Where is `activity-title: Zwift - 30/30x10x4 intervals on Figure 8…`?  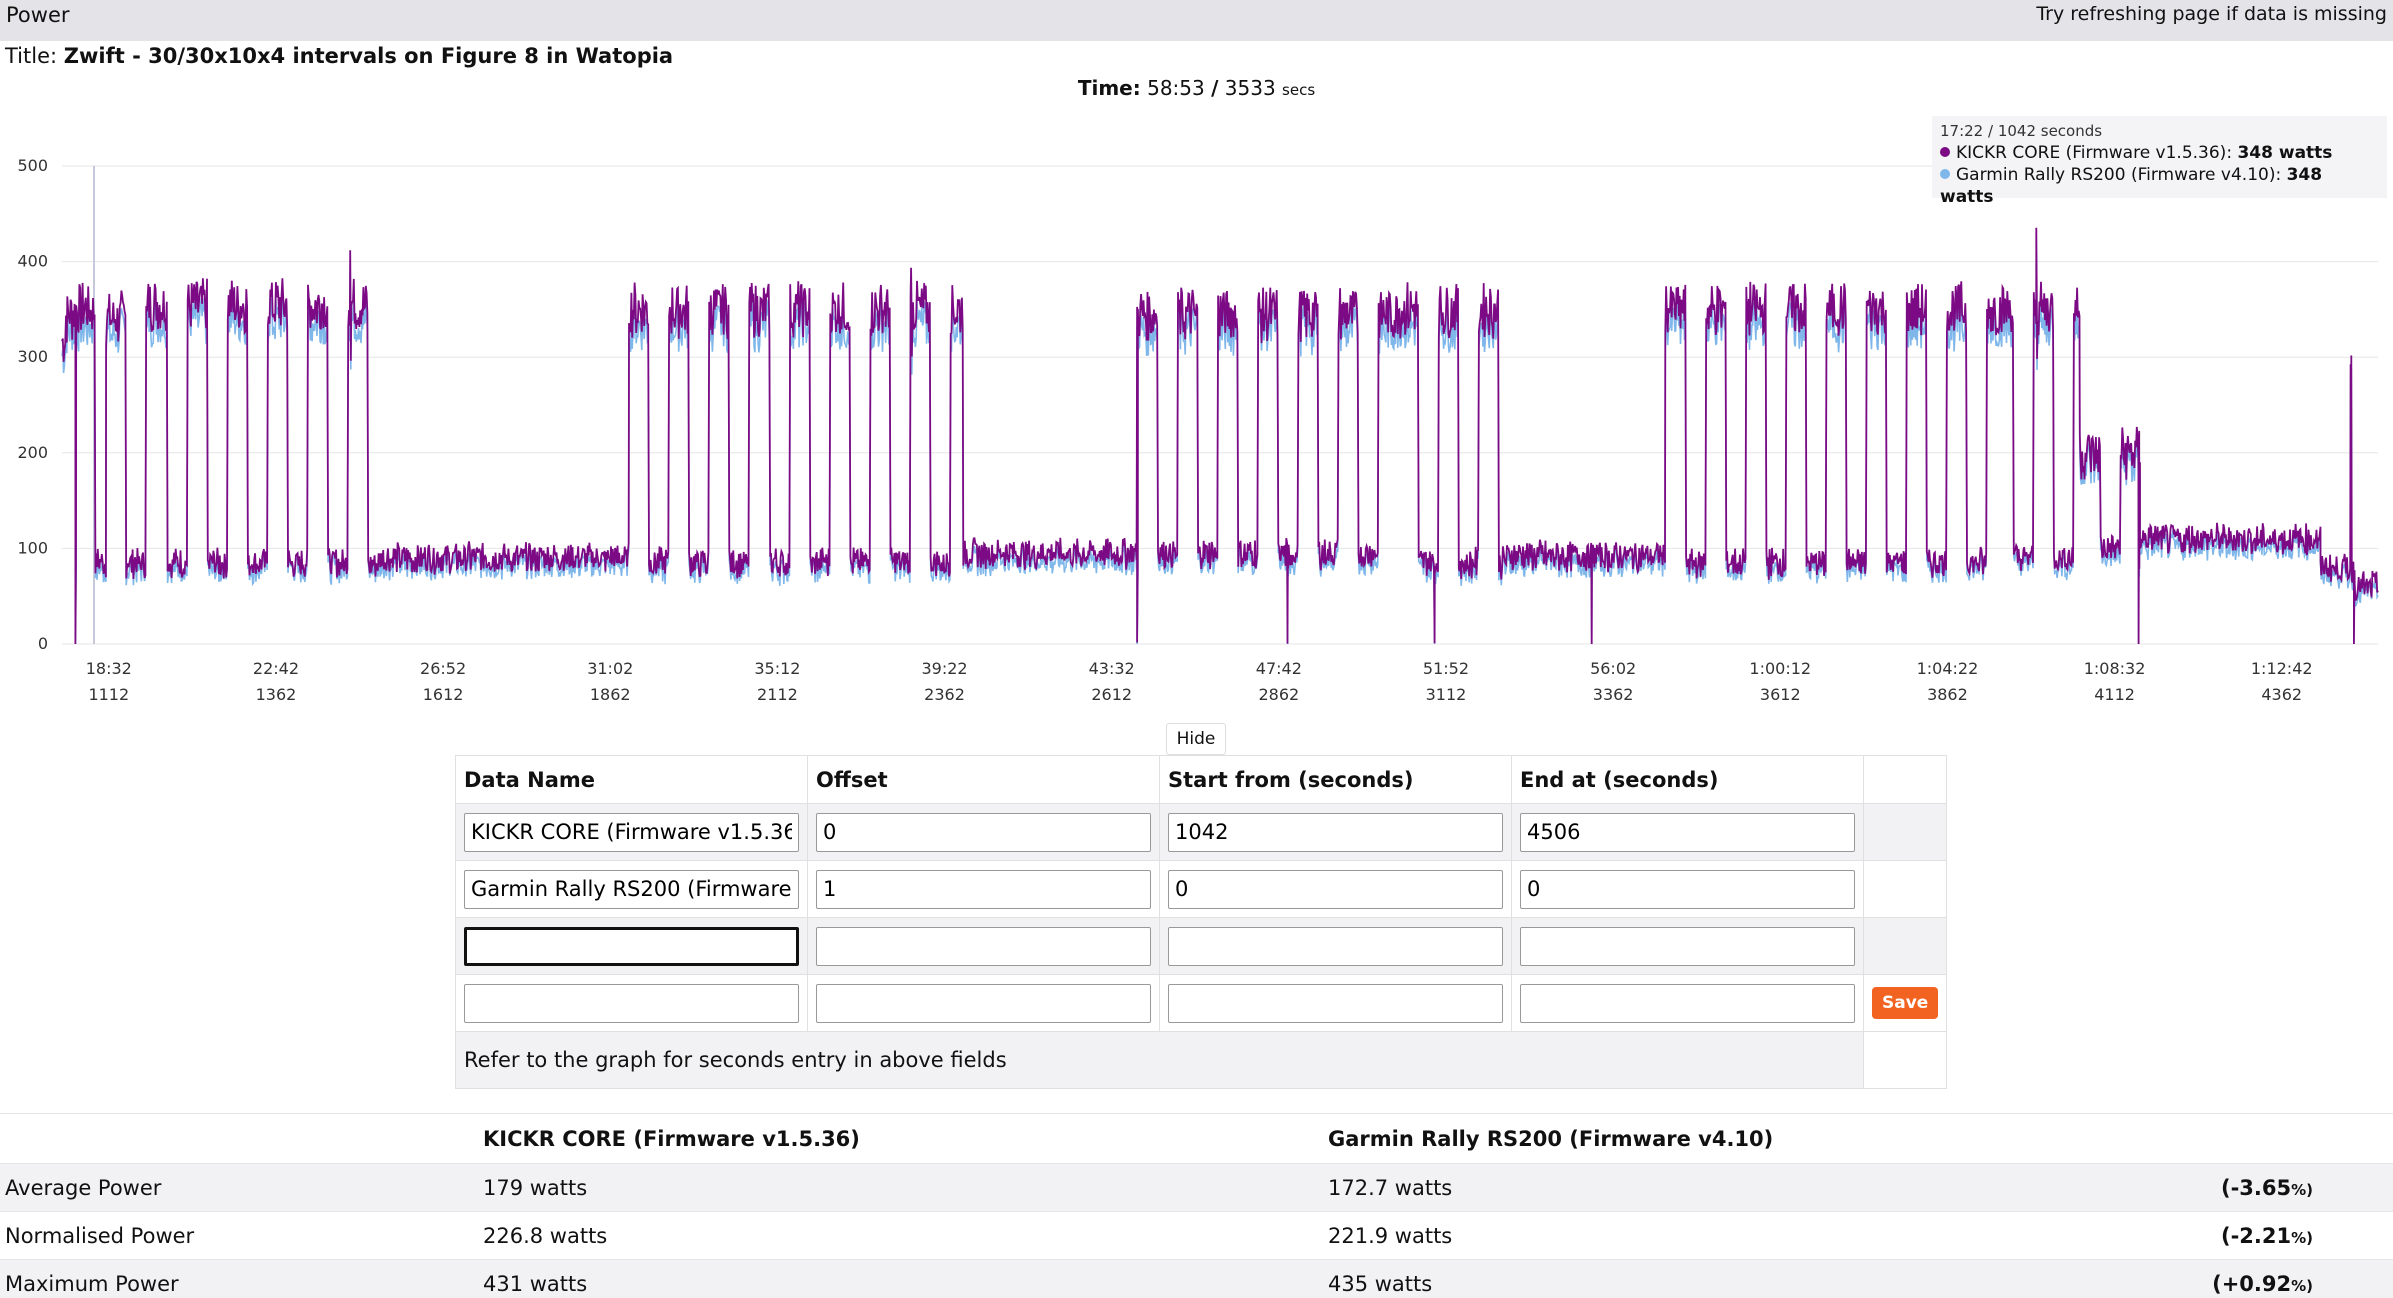
activity-title: Zwift - 30/30x10x4 intervals on Figure 8… is located at coordinates (368, 56).